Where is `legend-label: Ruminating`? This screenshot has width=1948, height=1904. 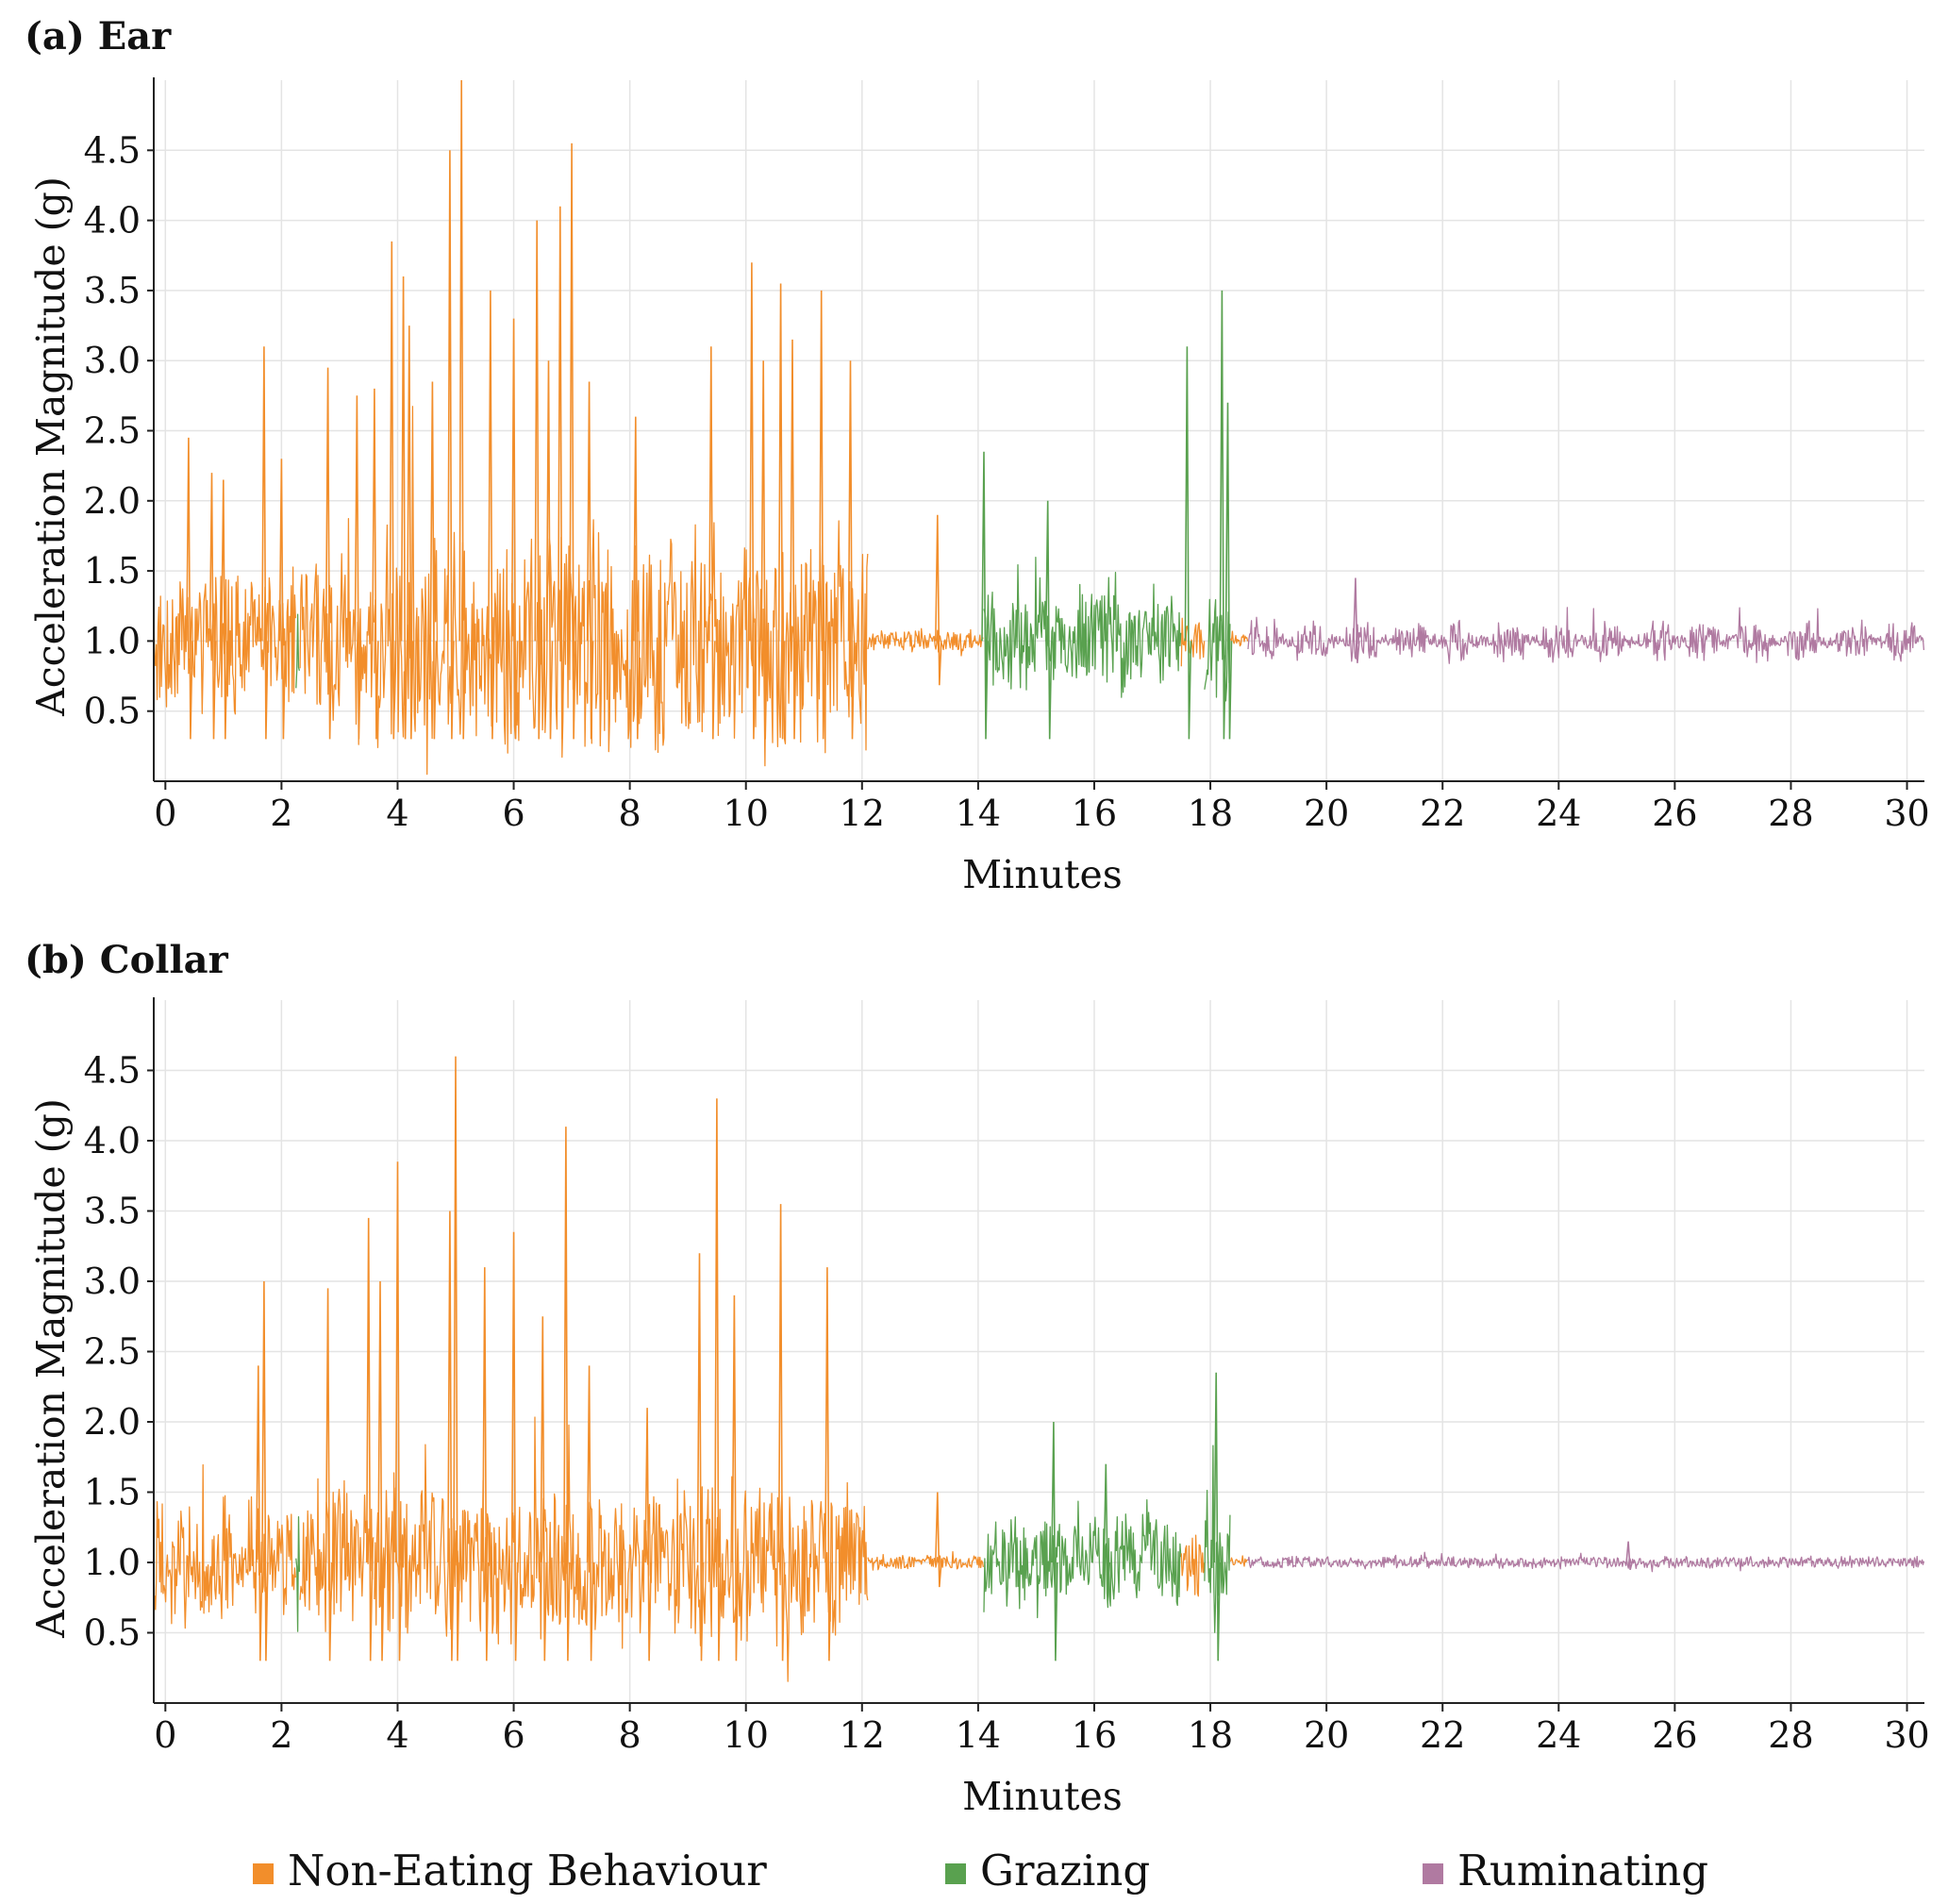
legend-label: Ruminating is located at coordinates (1582, 1871).